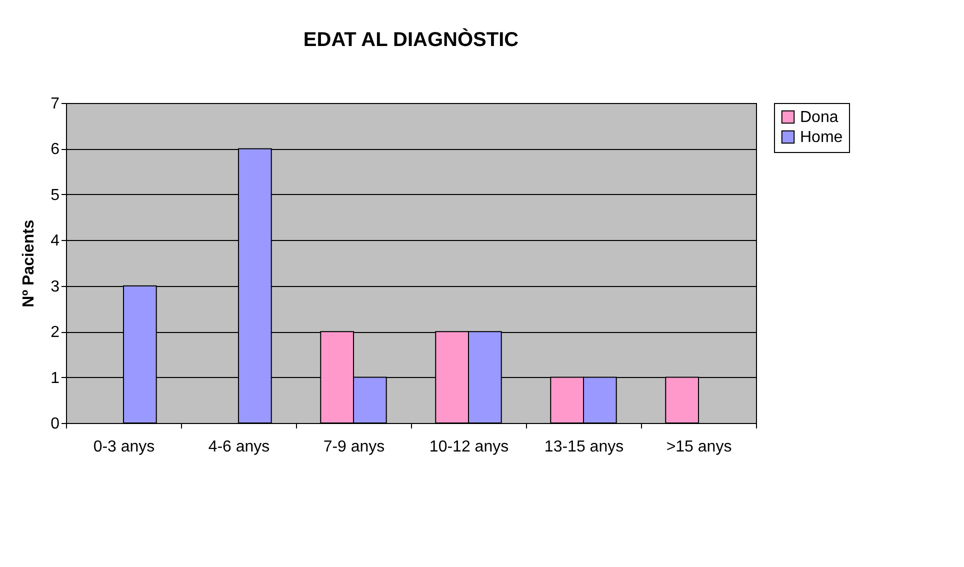 This screenshot has height=567, width=964. What do you see at coordinates (469, 447) in the screenshot?
I see `x-tick-label: 10-12 anys` at bounding box center [469, 447].